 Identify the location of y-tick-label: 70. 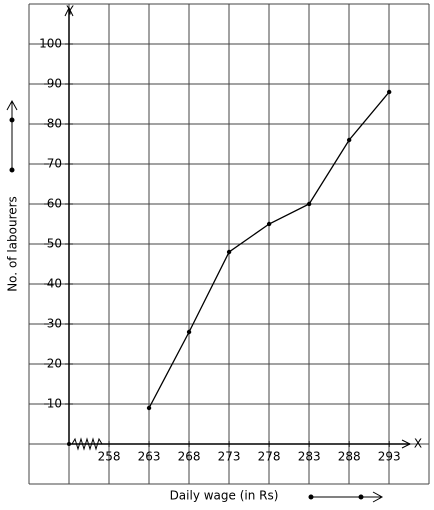
(54, 164).